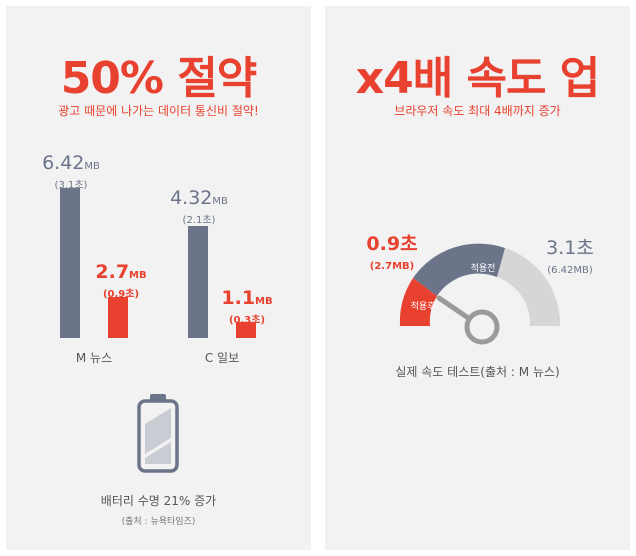  I want to click on gauge-after-label: 적용후, so click(423, 307).